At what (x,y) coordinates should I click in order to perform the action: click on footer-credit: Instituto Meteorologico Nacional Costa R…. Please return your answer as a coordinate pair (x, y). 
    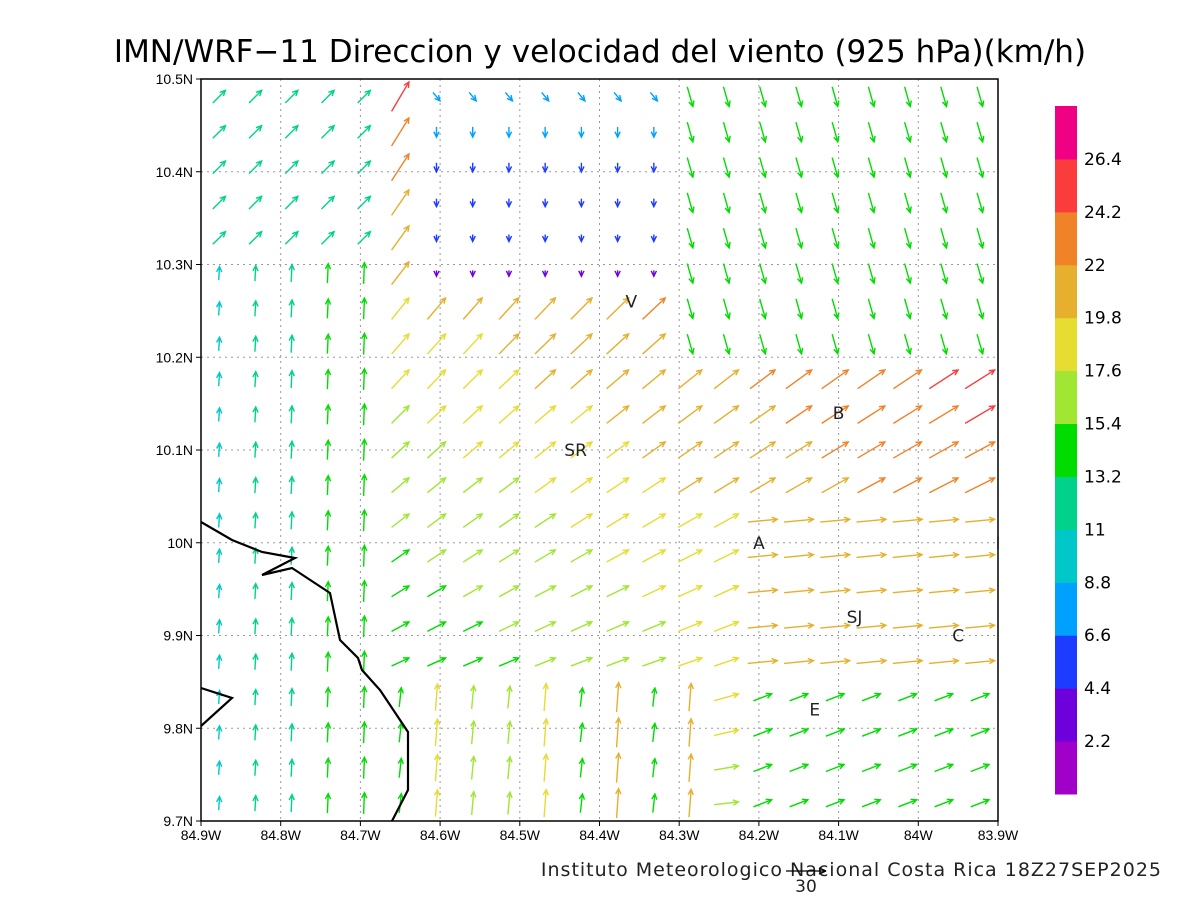
    Looking at the image, I should click on (851, 870).